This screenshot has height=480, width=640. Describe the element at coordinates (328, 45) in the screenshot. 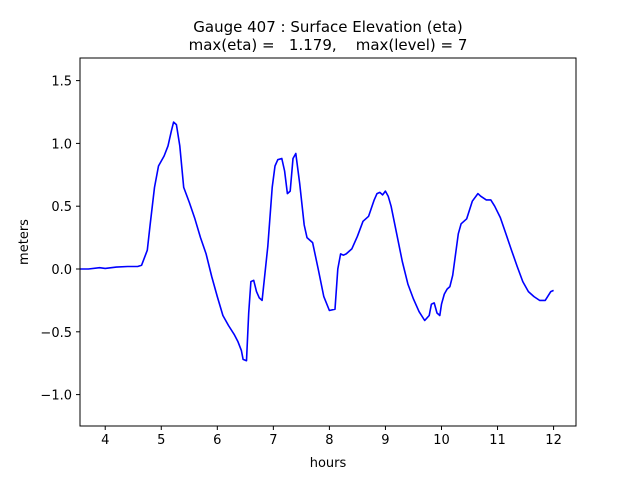

I see `chart-title-line2: max(eta) = 1.179, max(level) = 7` at that location.